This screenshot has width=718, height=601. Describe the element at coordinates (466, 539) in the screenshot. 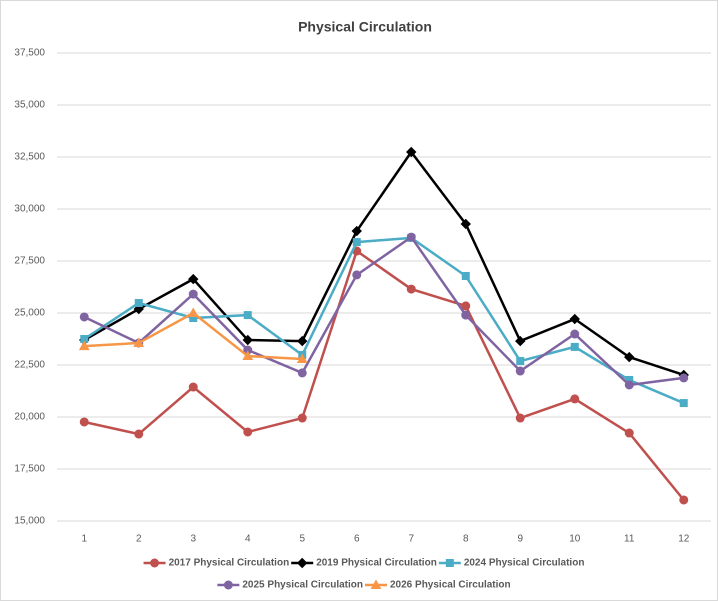

I see `x-tick-label: 8` at that location.